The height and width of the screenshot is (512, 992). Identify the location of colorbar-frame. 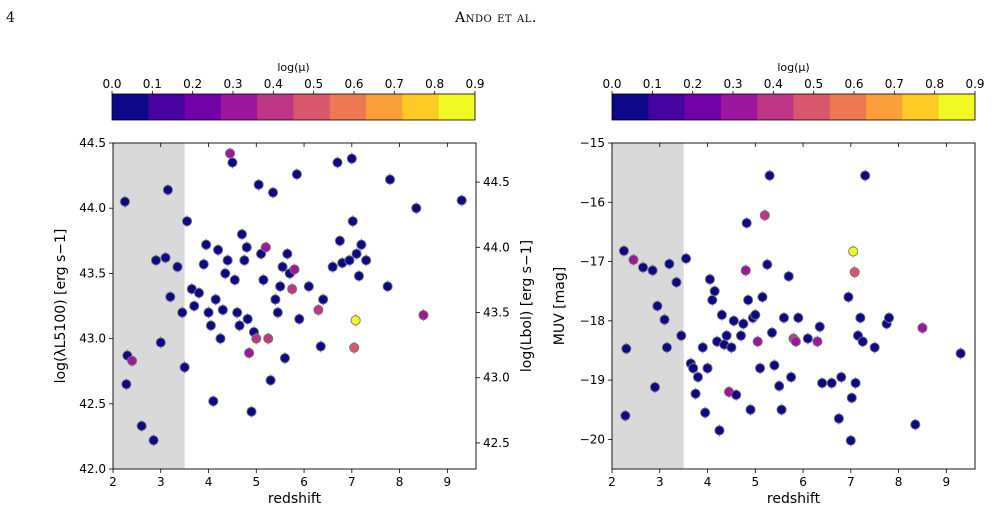
(293, 107).